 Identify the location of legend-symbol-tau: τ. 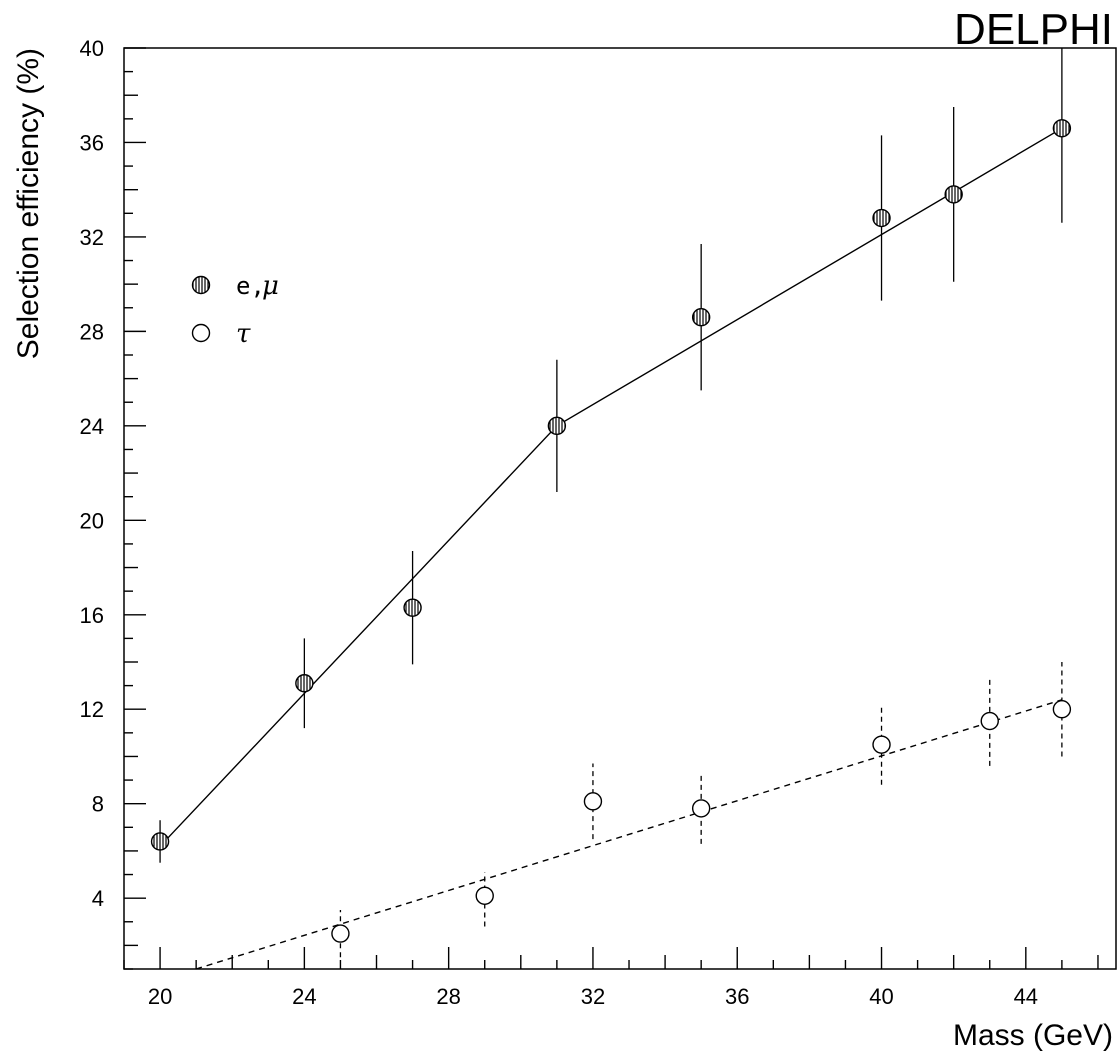
(243, 334).